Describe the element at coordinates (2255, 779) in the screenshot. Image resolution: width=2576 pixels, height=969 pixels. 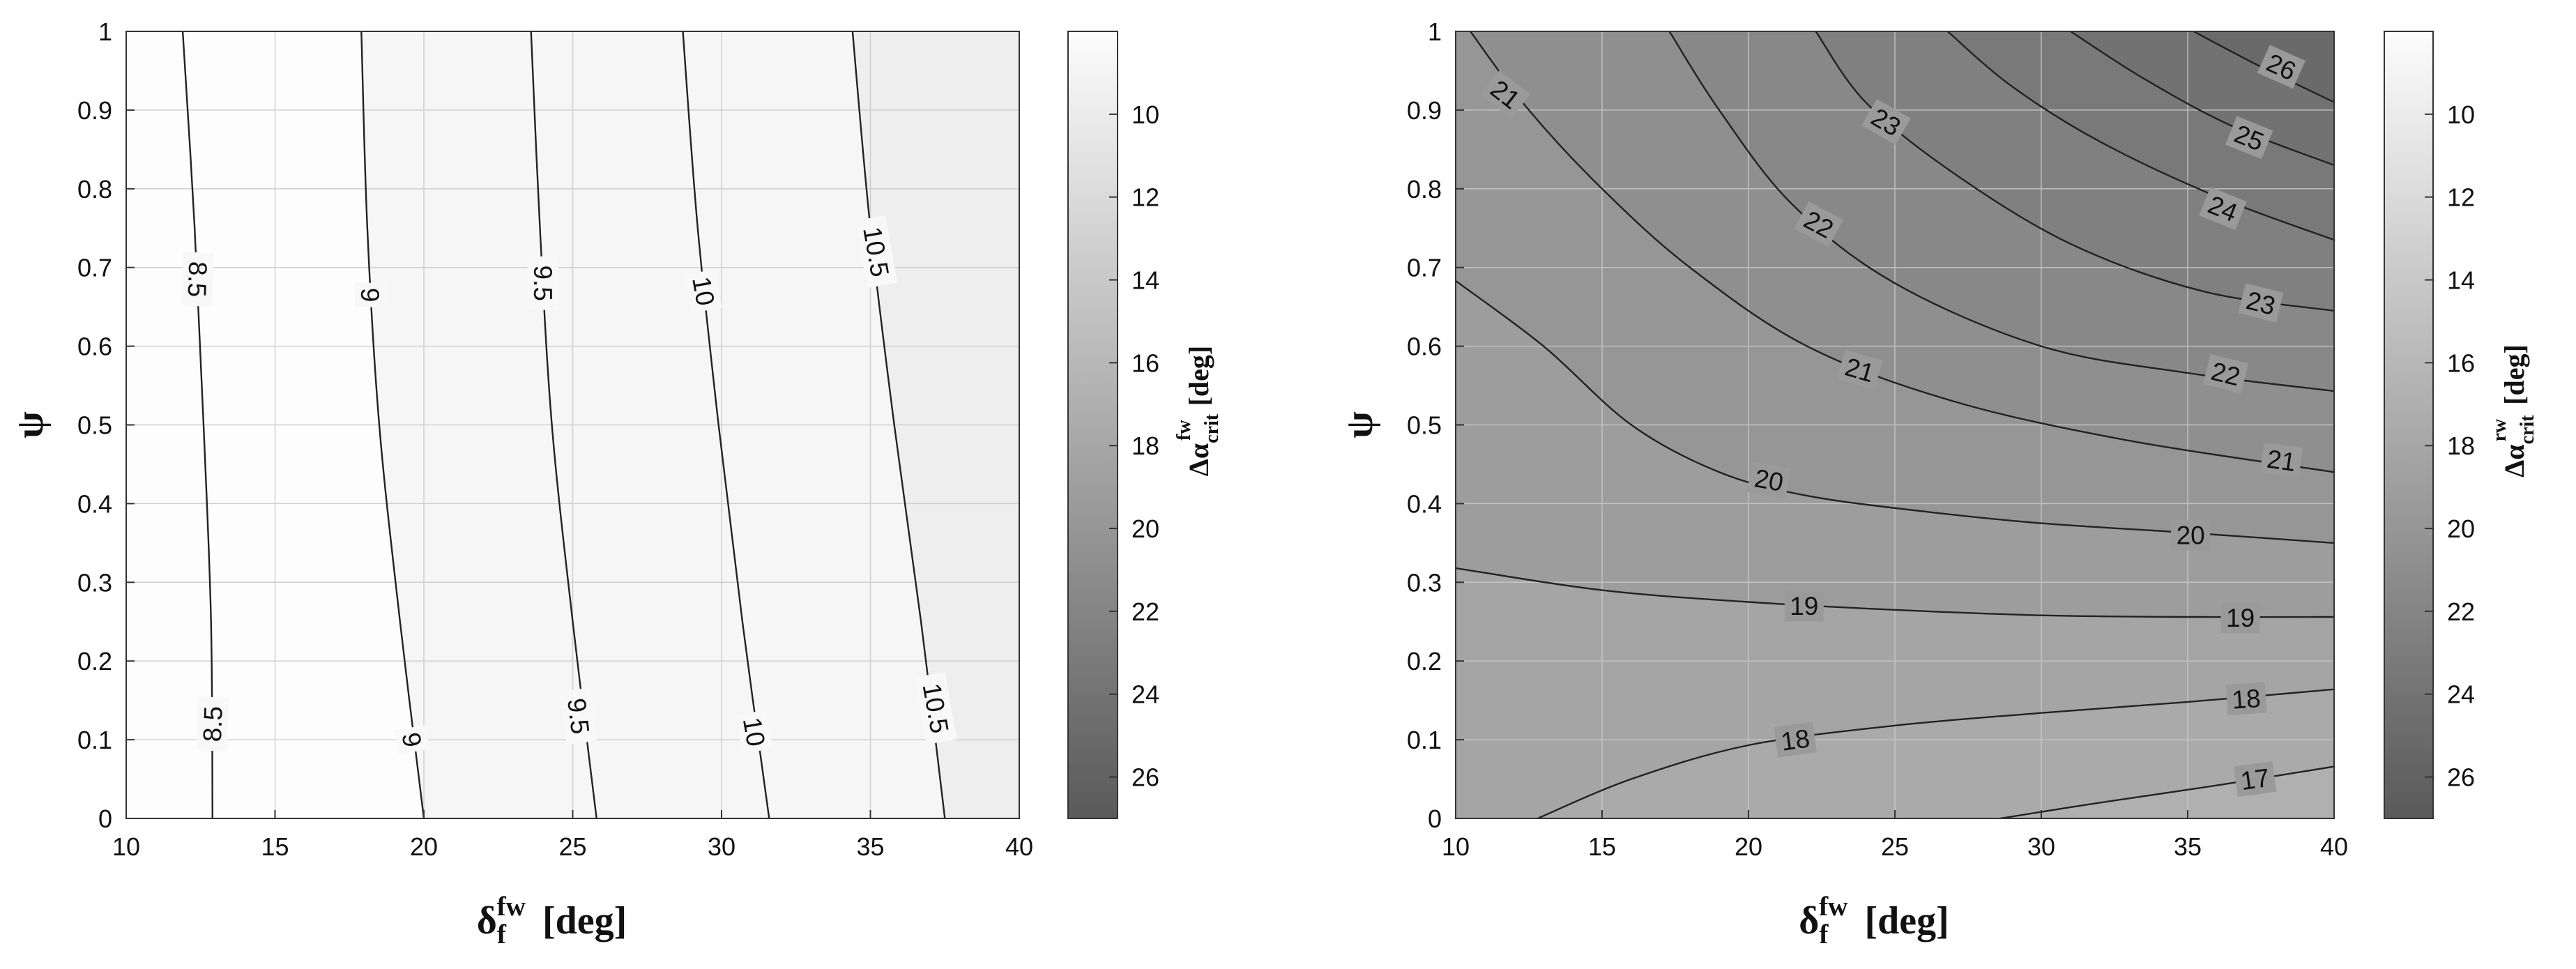
I see `contour-label: 17` at that location.